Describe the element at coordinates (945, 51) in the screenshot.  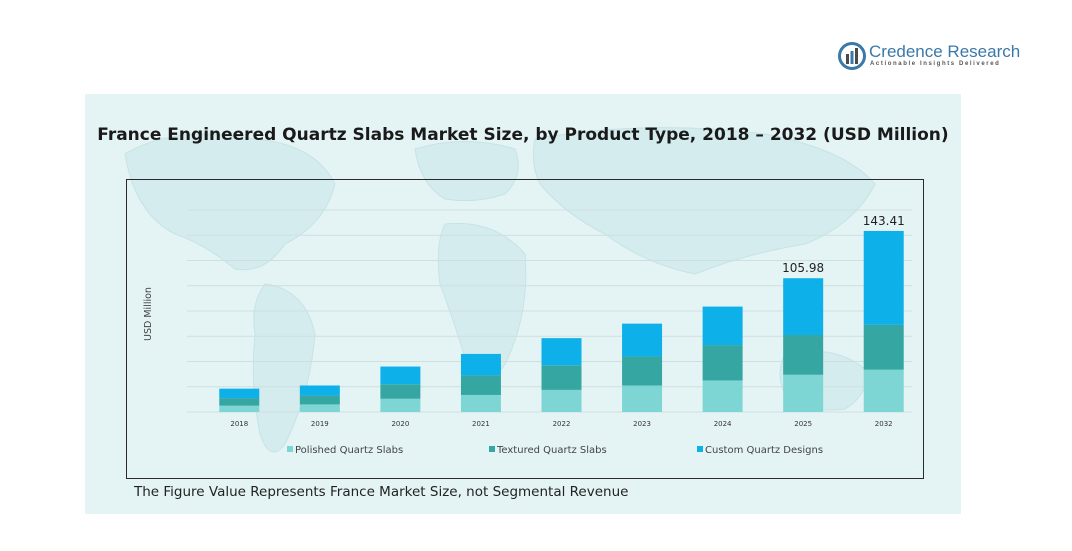
I see `brand-name: Credence Research` at that location.